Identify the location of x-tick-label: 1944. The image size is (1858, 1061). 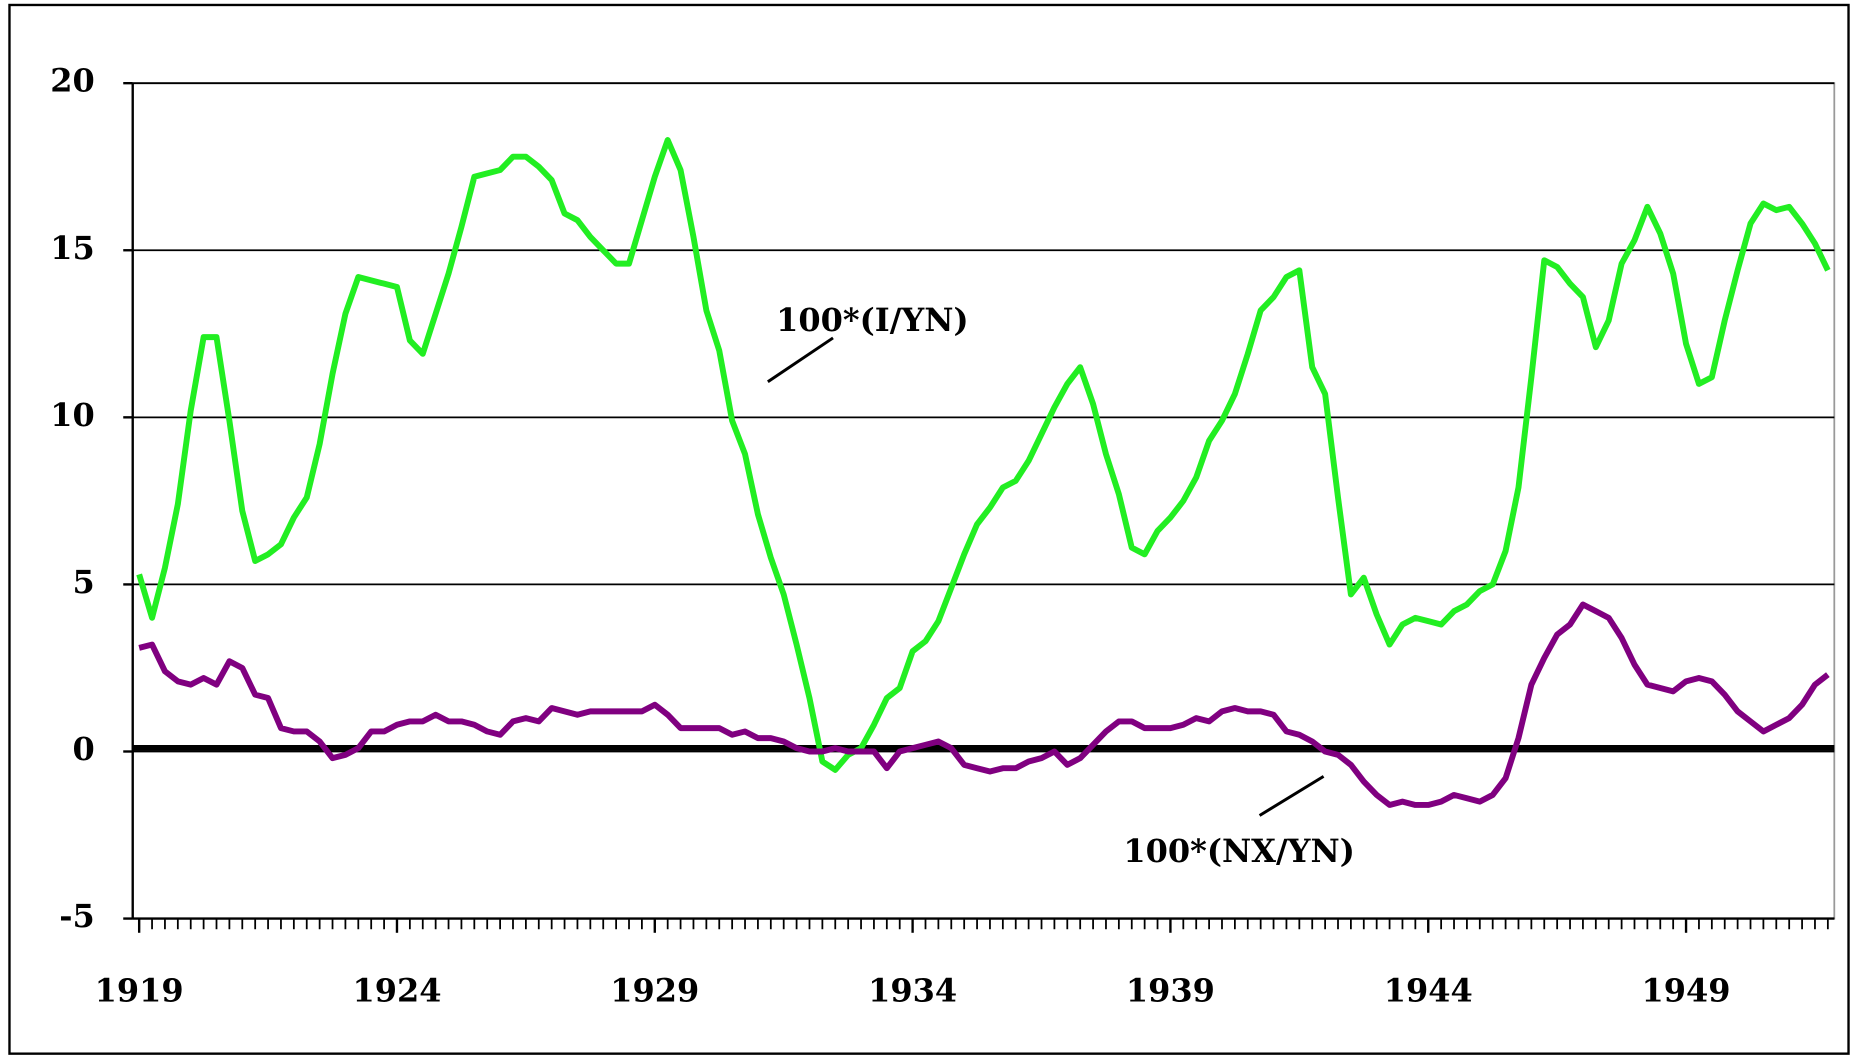
(1428, 991).